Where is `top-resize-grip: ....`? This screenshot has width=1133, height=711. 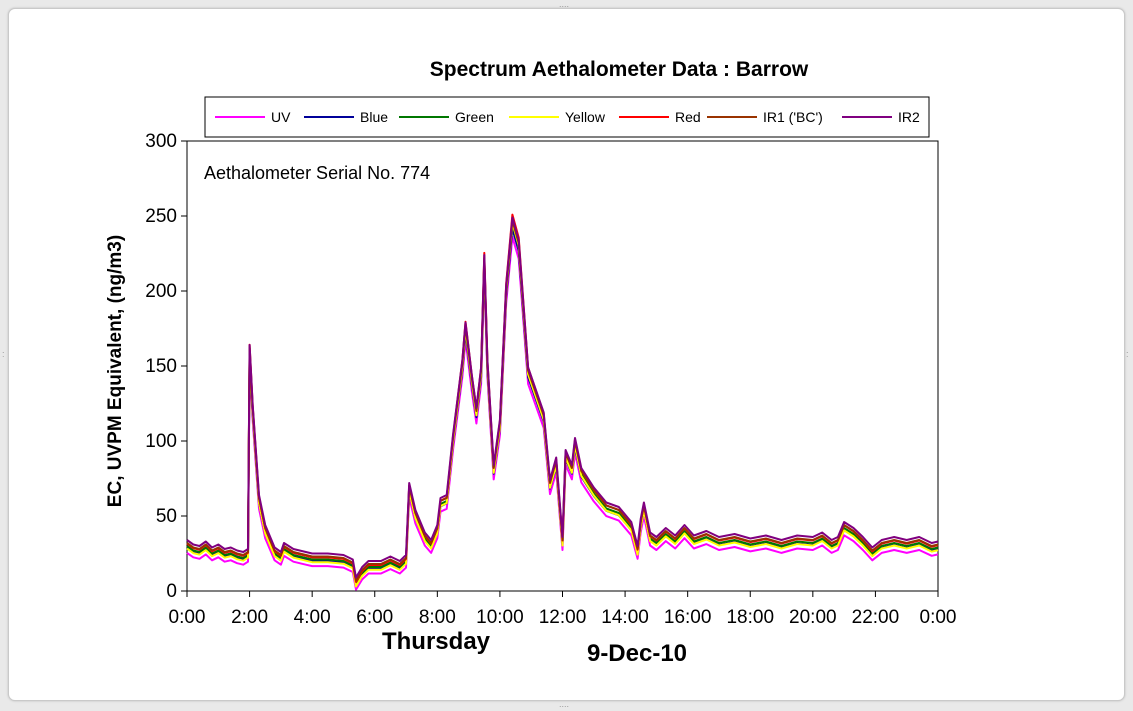 top-resize-grip: .... is located at coordinates (564, 4).